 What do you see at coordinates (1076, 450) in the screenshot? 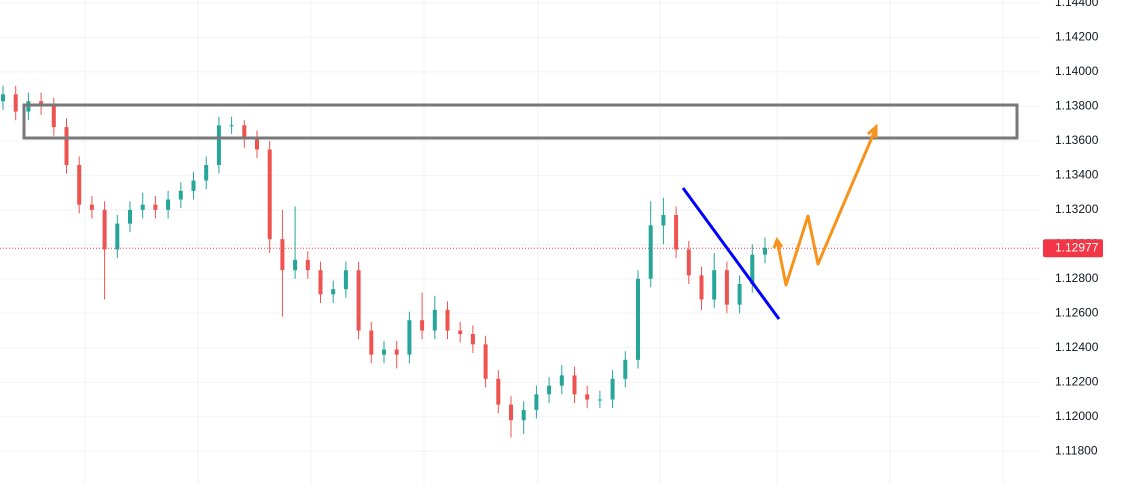
I see `y-tick-label: 1.11800` at bounding box center [1076, 450].